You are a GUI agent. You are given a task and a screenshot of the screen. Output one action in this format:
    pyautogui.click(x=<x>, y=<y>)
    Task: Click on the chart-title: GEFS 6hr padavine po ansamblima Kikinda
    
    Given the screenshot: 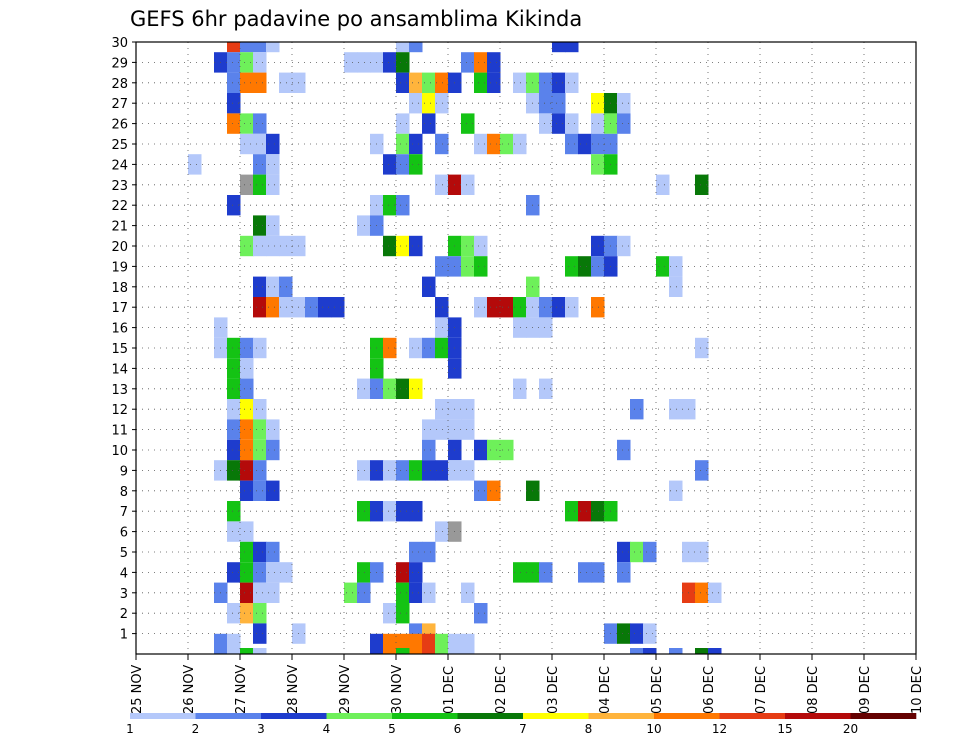 What is the action you would take?
    pyautogui.click(x=356, y=19)
    